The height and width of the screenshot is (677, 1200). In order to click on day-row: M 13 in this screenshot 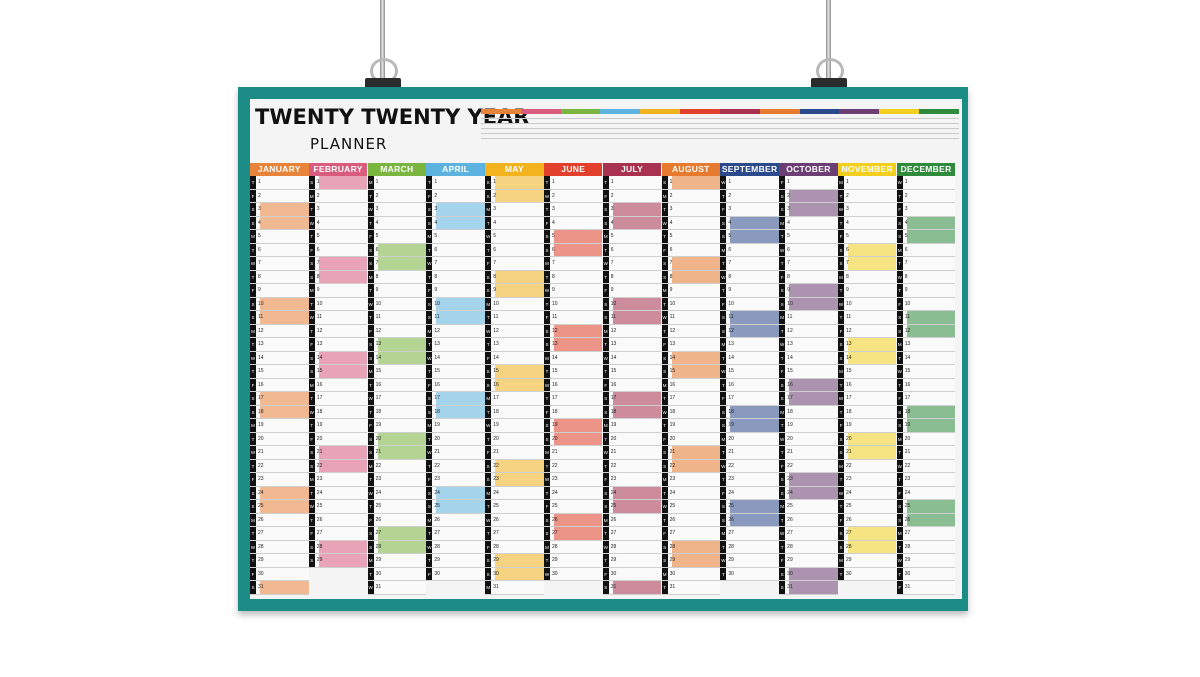, I will do `click(749, 345)`.